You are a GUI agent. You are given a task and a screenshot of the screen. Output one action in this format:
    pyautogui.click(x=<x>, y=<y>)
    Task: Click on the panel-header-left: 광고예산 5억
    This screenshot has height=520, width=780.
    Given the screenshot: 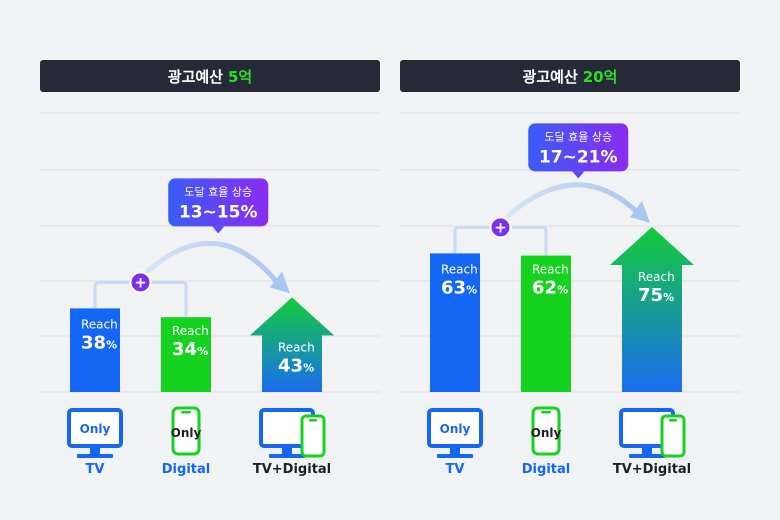 What is the action you would take?
    pyautogui.click(x=210, y=76)
    